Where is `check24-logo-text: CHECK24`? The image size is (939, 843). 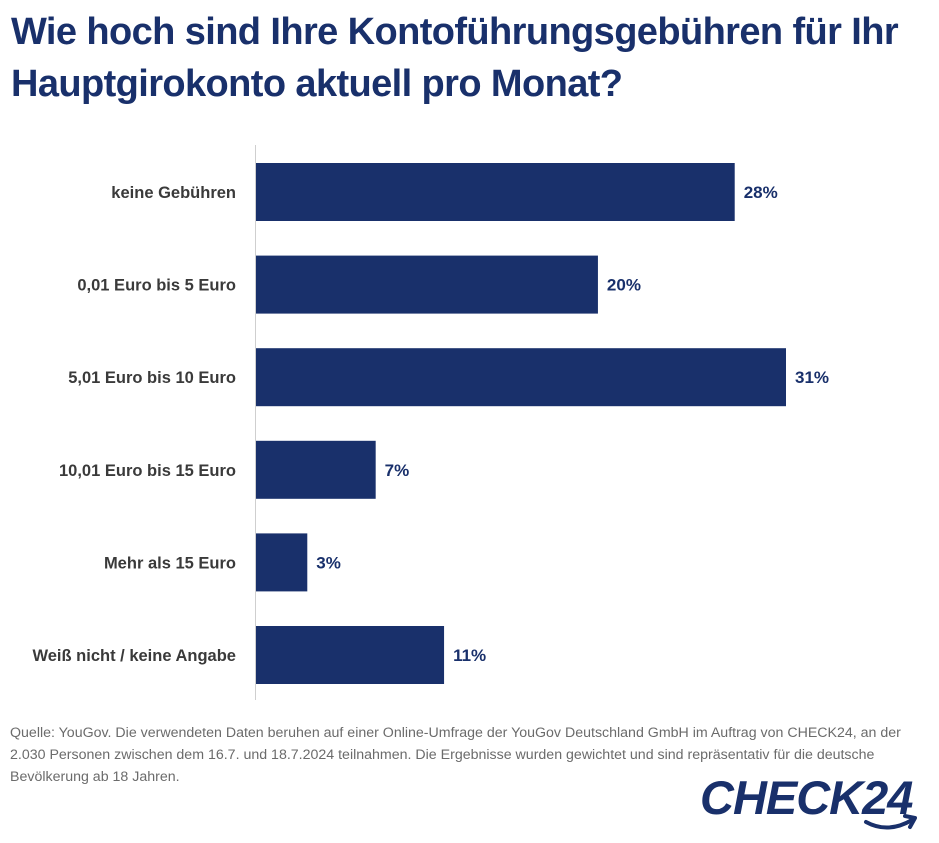 check24-logo-text: CHECK24 is located at coordinates (806, 798).